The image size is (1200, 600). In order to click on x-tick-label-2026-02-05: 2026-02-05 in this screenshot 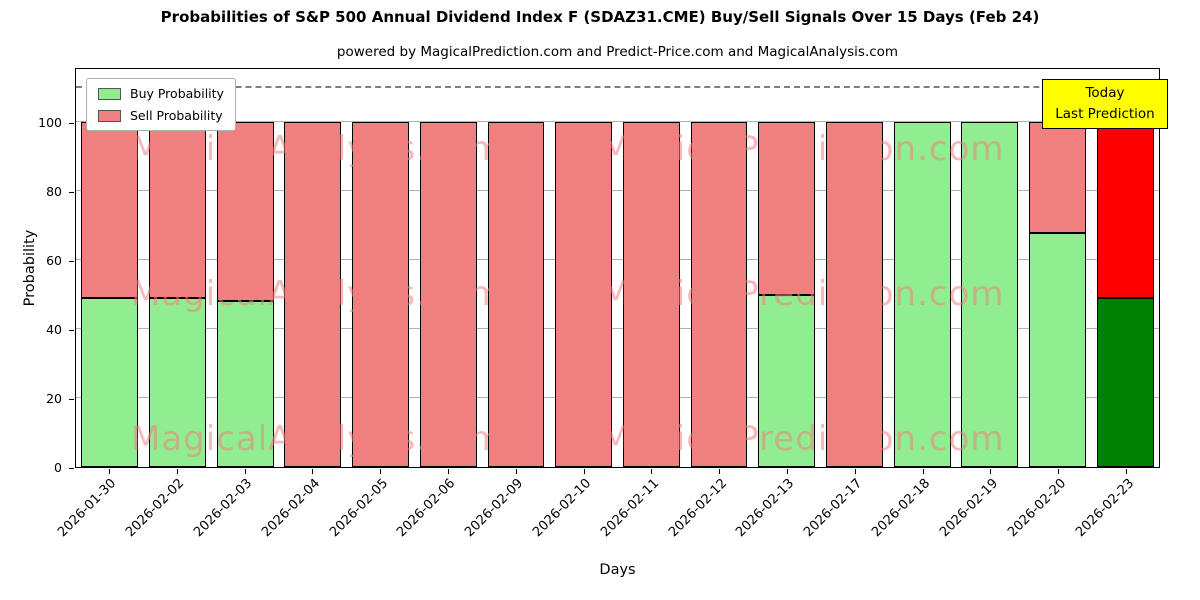, I will do `click(358, 508)`.